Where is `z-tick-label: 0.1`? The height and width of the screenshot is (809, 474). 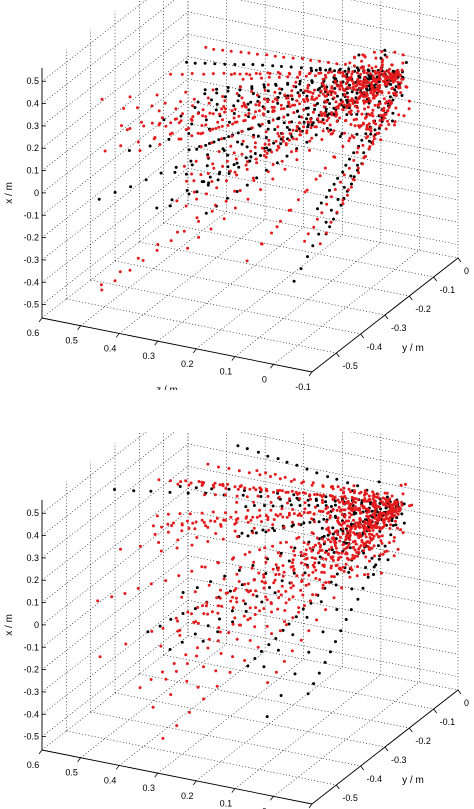
z-tick-label: 0.1 is located at coordinates (226, 372).